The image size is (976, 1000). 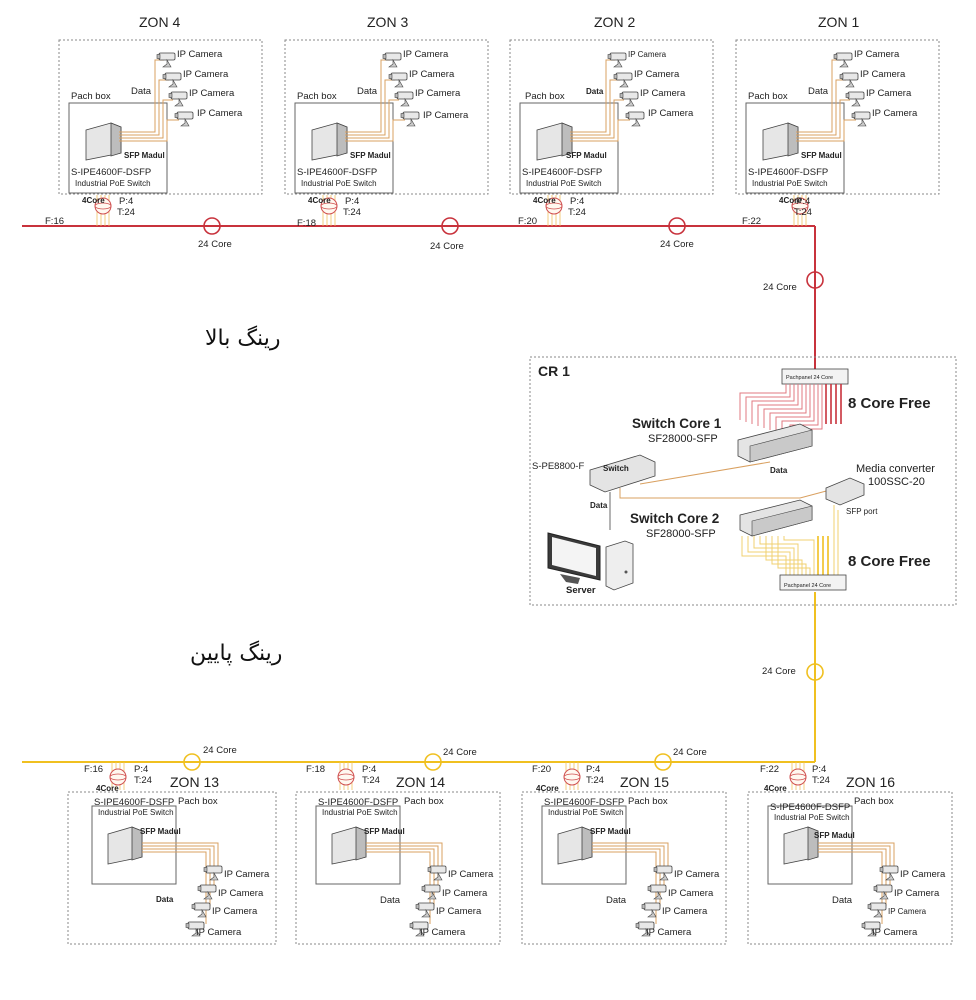 What do you see at coordinates (889, 403) in the screenshot?
I see `free-cores-top: 8 Core Free` at bounding box center [889, 403].